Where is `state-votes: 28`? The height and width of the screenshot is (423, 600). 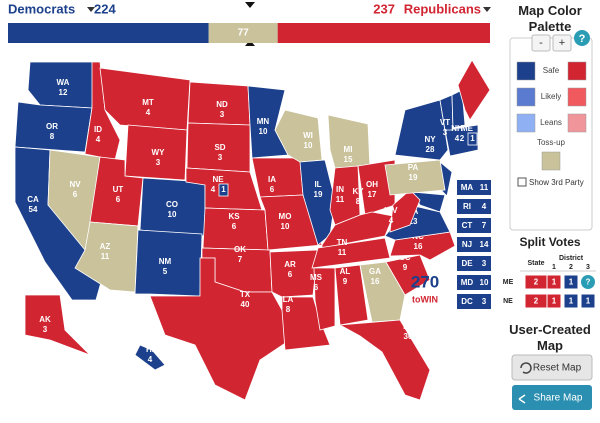 state-votes: 28 is located at coordinates (430, 149).